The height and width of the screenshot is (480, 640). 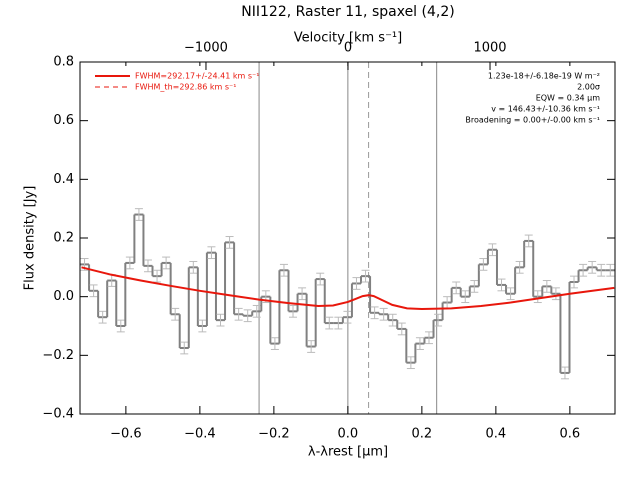 What do you see at coordinates (568, 98) in the screenshot?
I see `annotation: EQW = 0.34 μm` at bounding box center [568, 98].